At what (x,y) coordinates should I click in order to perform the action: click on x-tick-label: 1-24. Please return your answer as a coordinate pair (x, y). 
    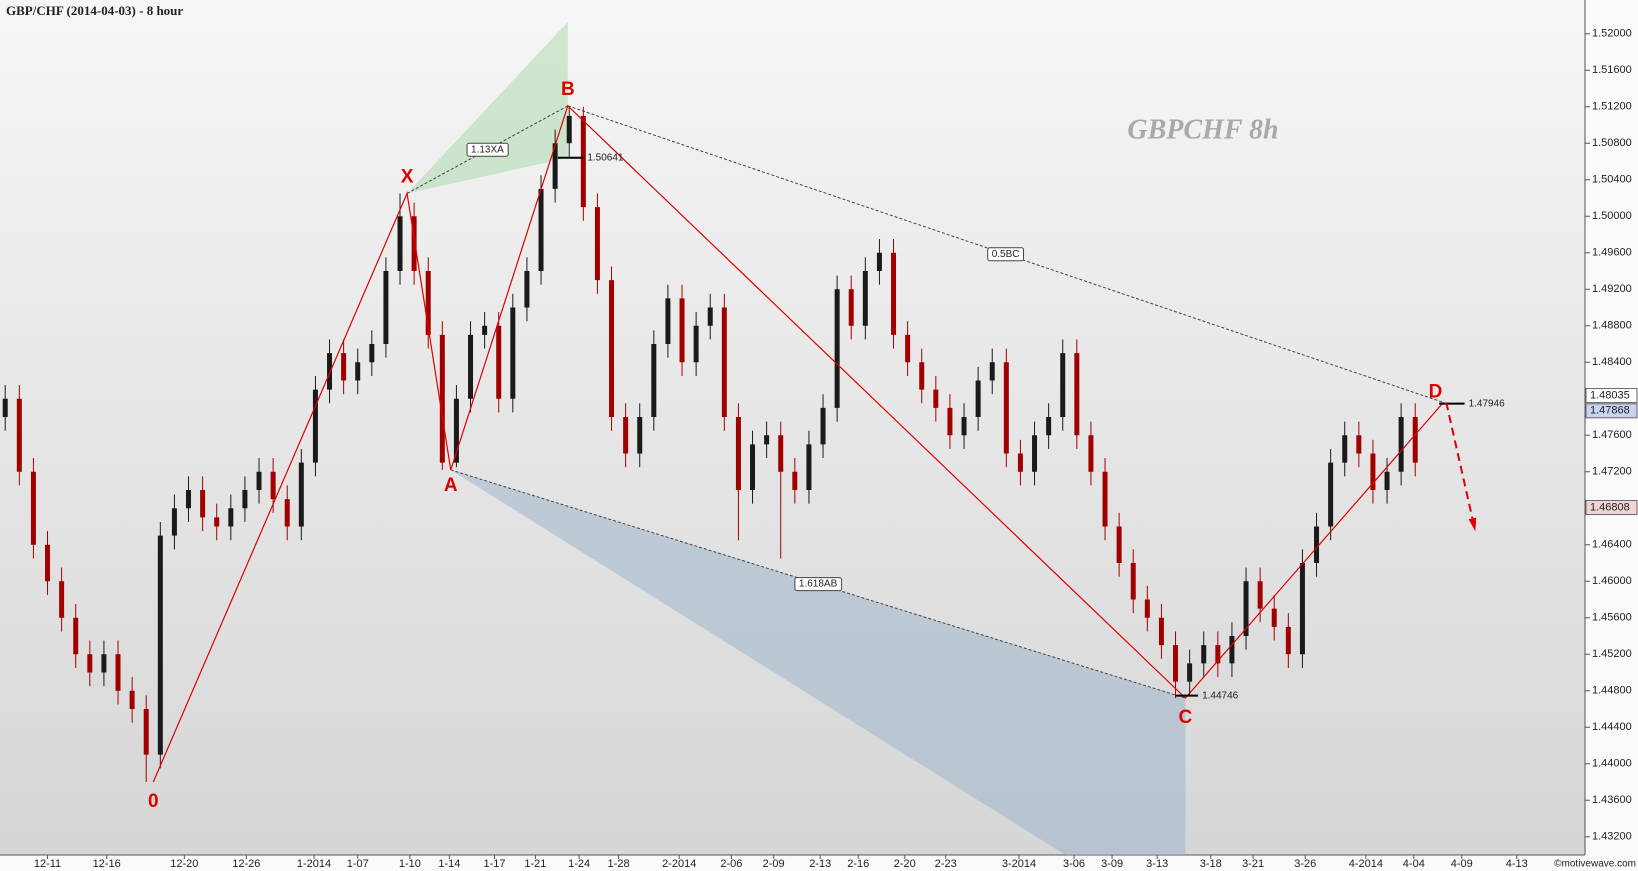
    Looking at the image, I should click on (579, 864).